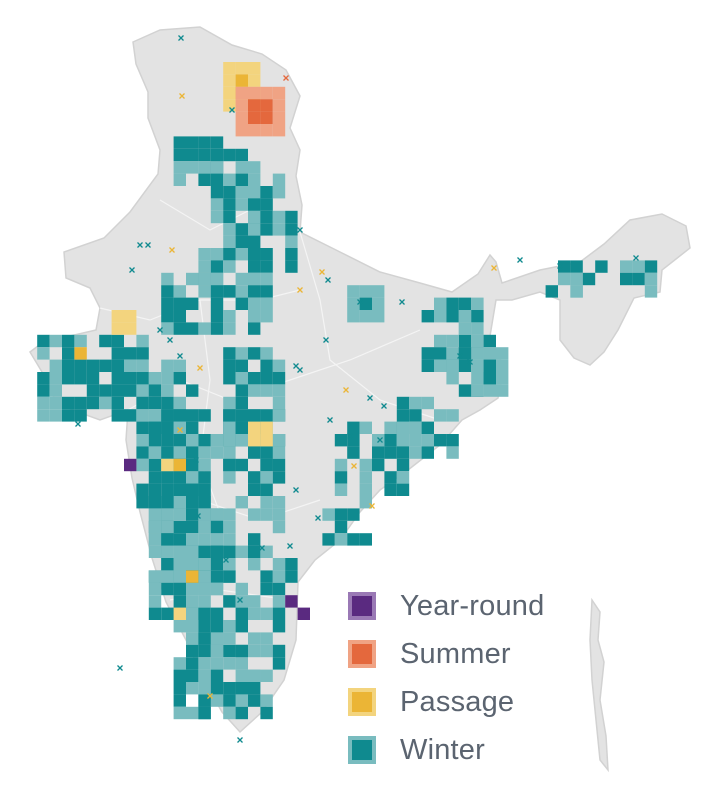 This screenshot has height=800, width=720. I want to click on cell-summer, so click(254, 105).